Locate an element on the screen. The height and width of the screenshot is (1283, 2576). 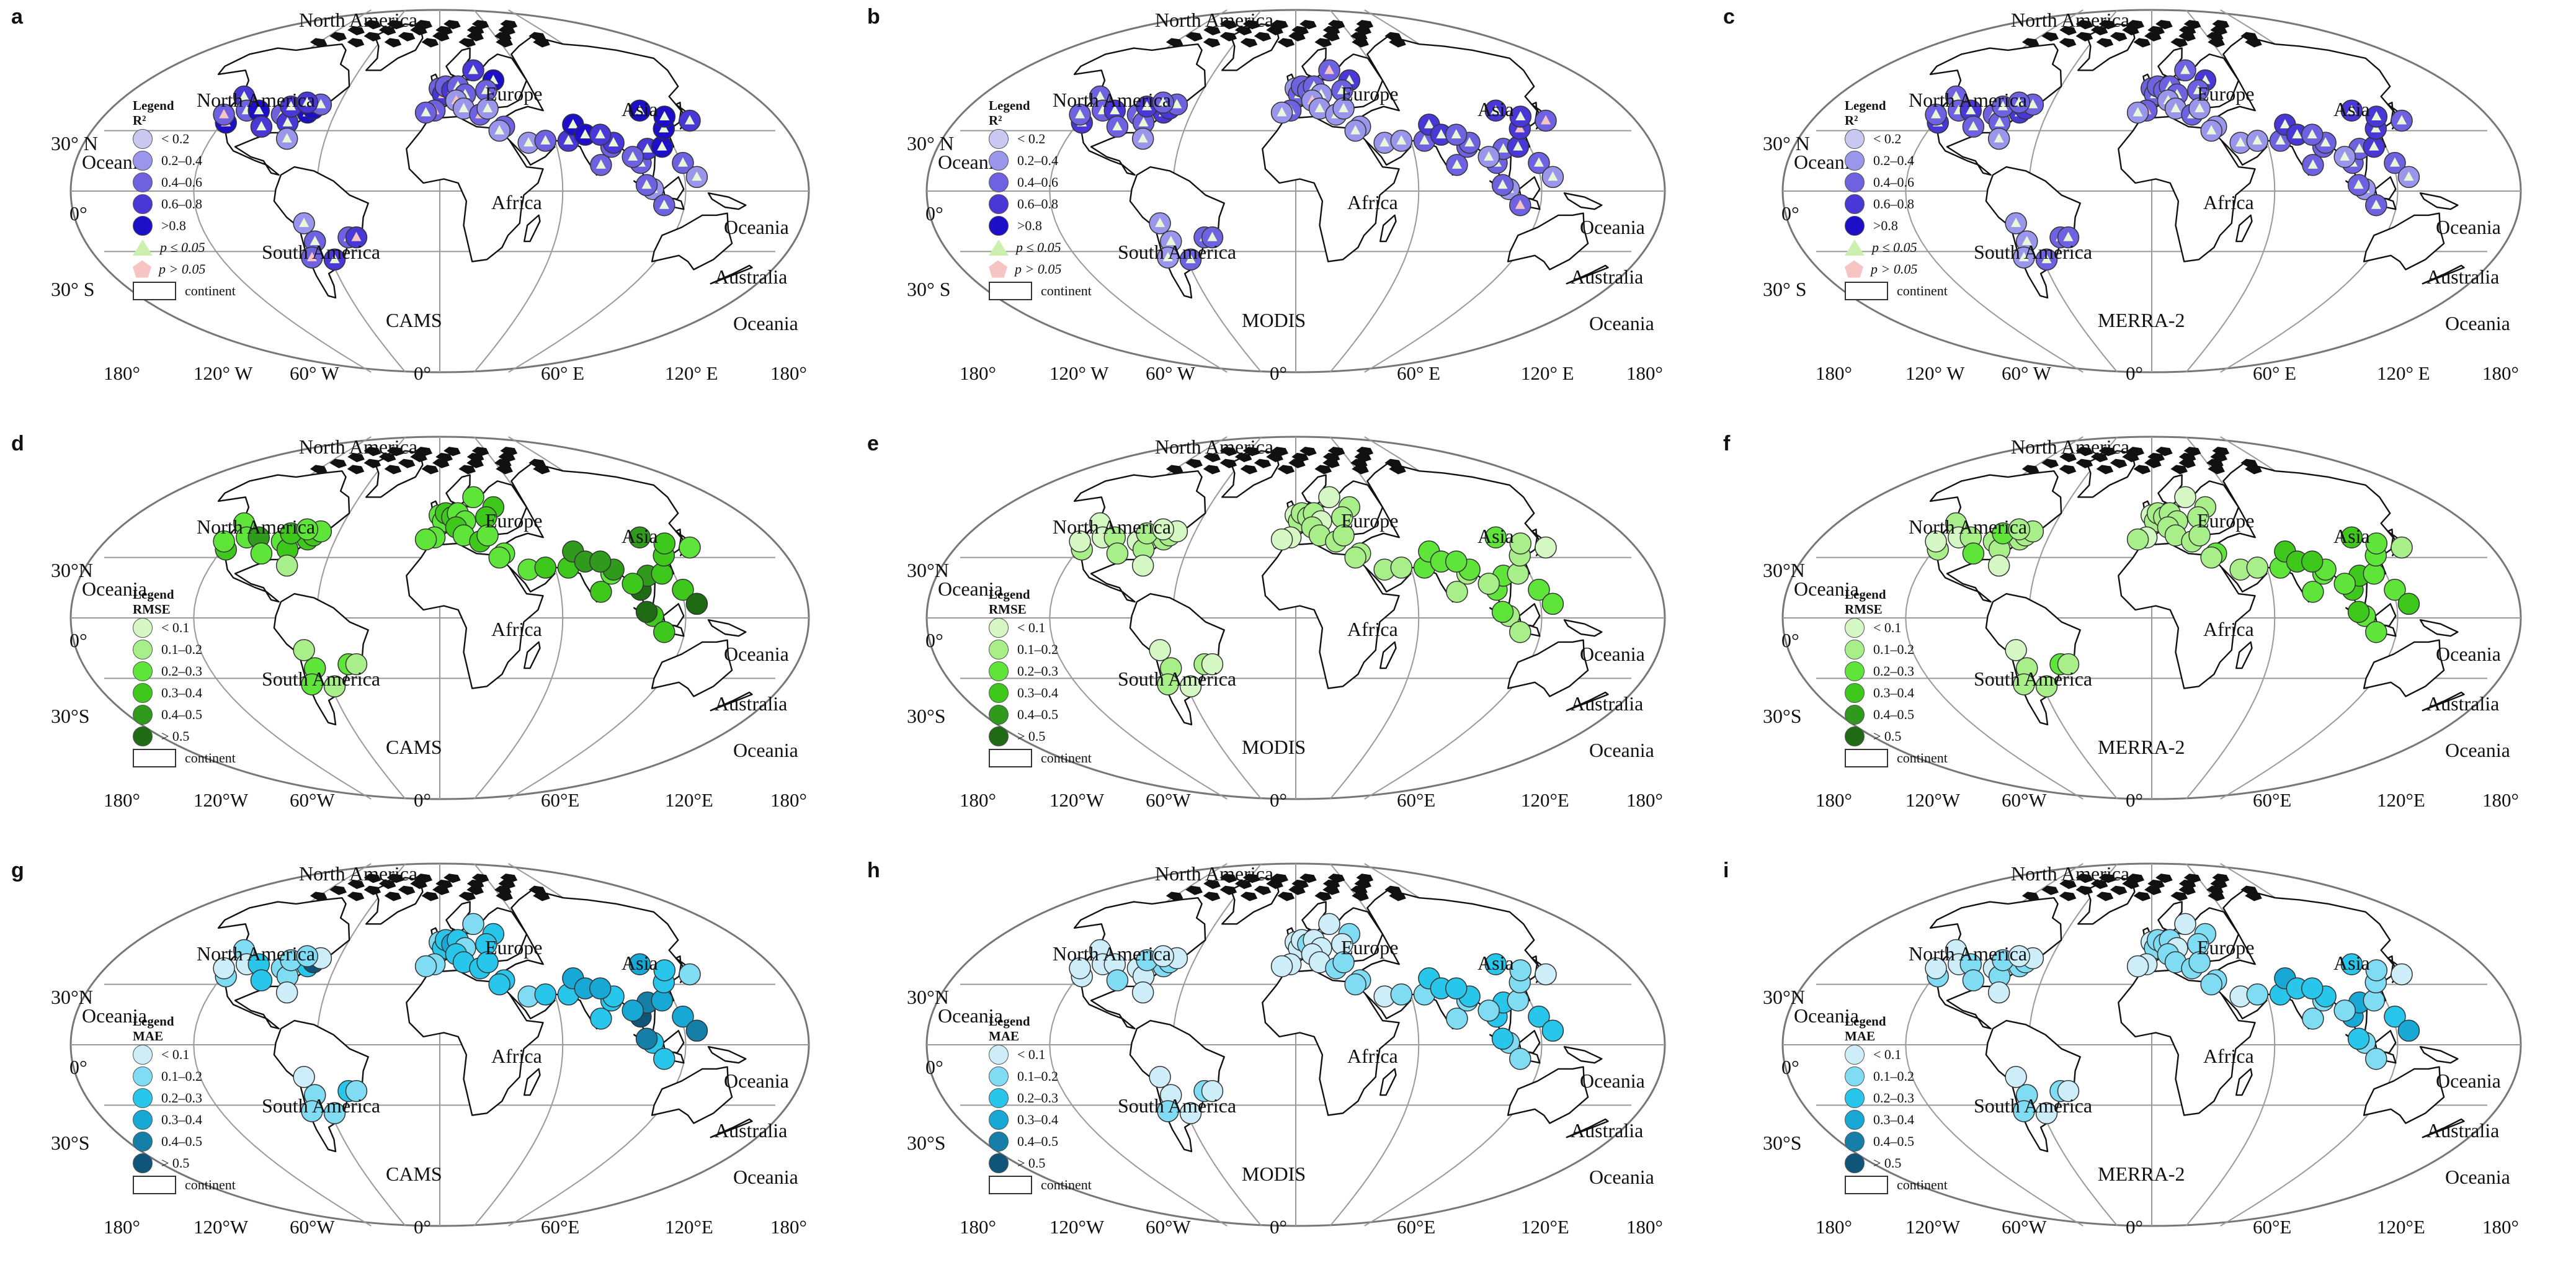
legend-pvalue-label: p ≤ 0.05 is located at coordinates (1038, 247).